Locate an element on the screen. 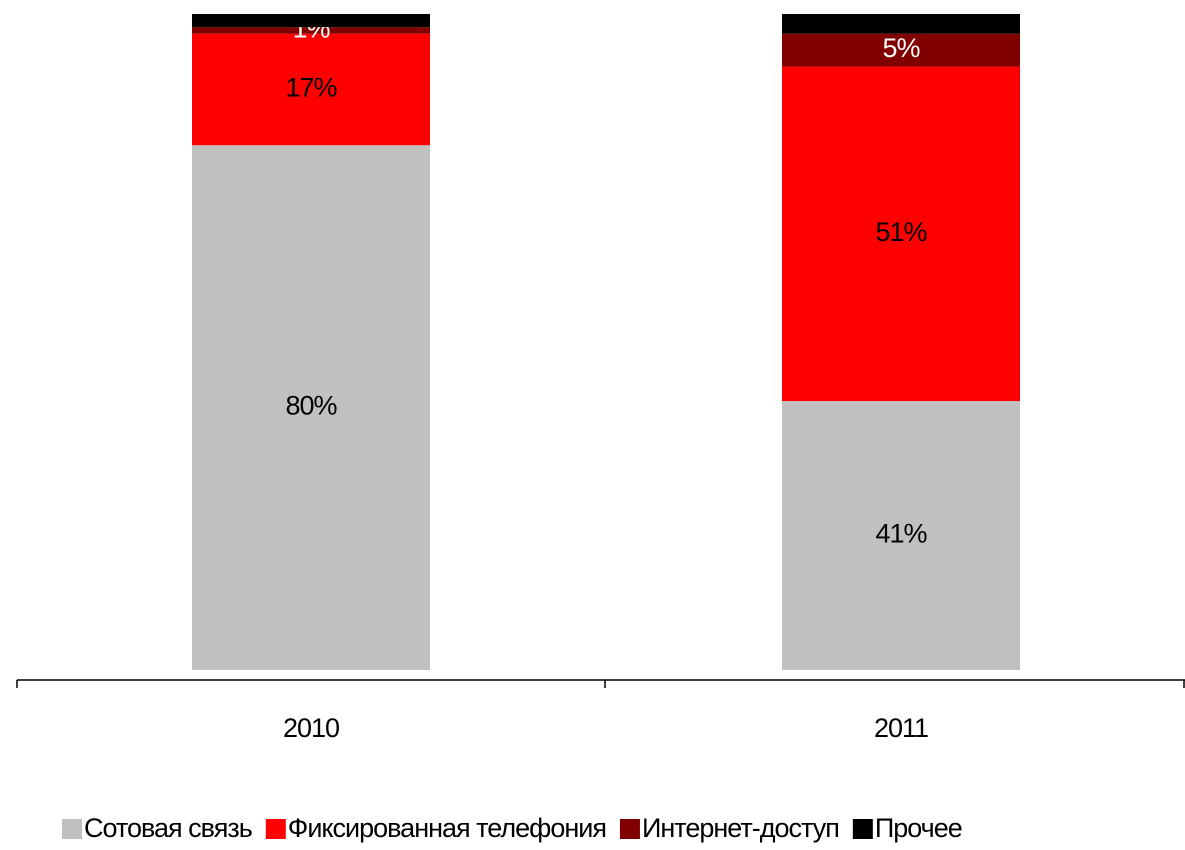 This screenshot has width=1185, height=850. legend-label: Прочее is located at coordinates (918, 828).